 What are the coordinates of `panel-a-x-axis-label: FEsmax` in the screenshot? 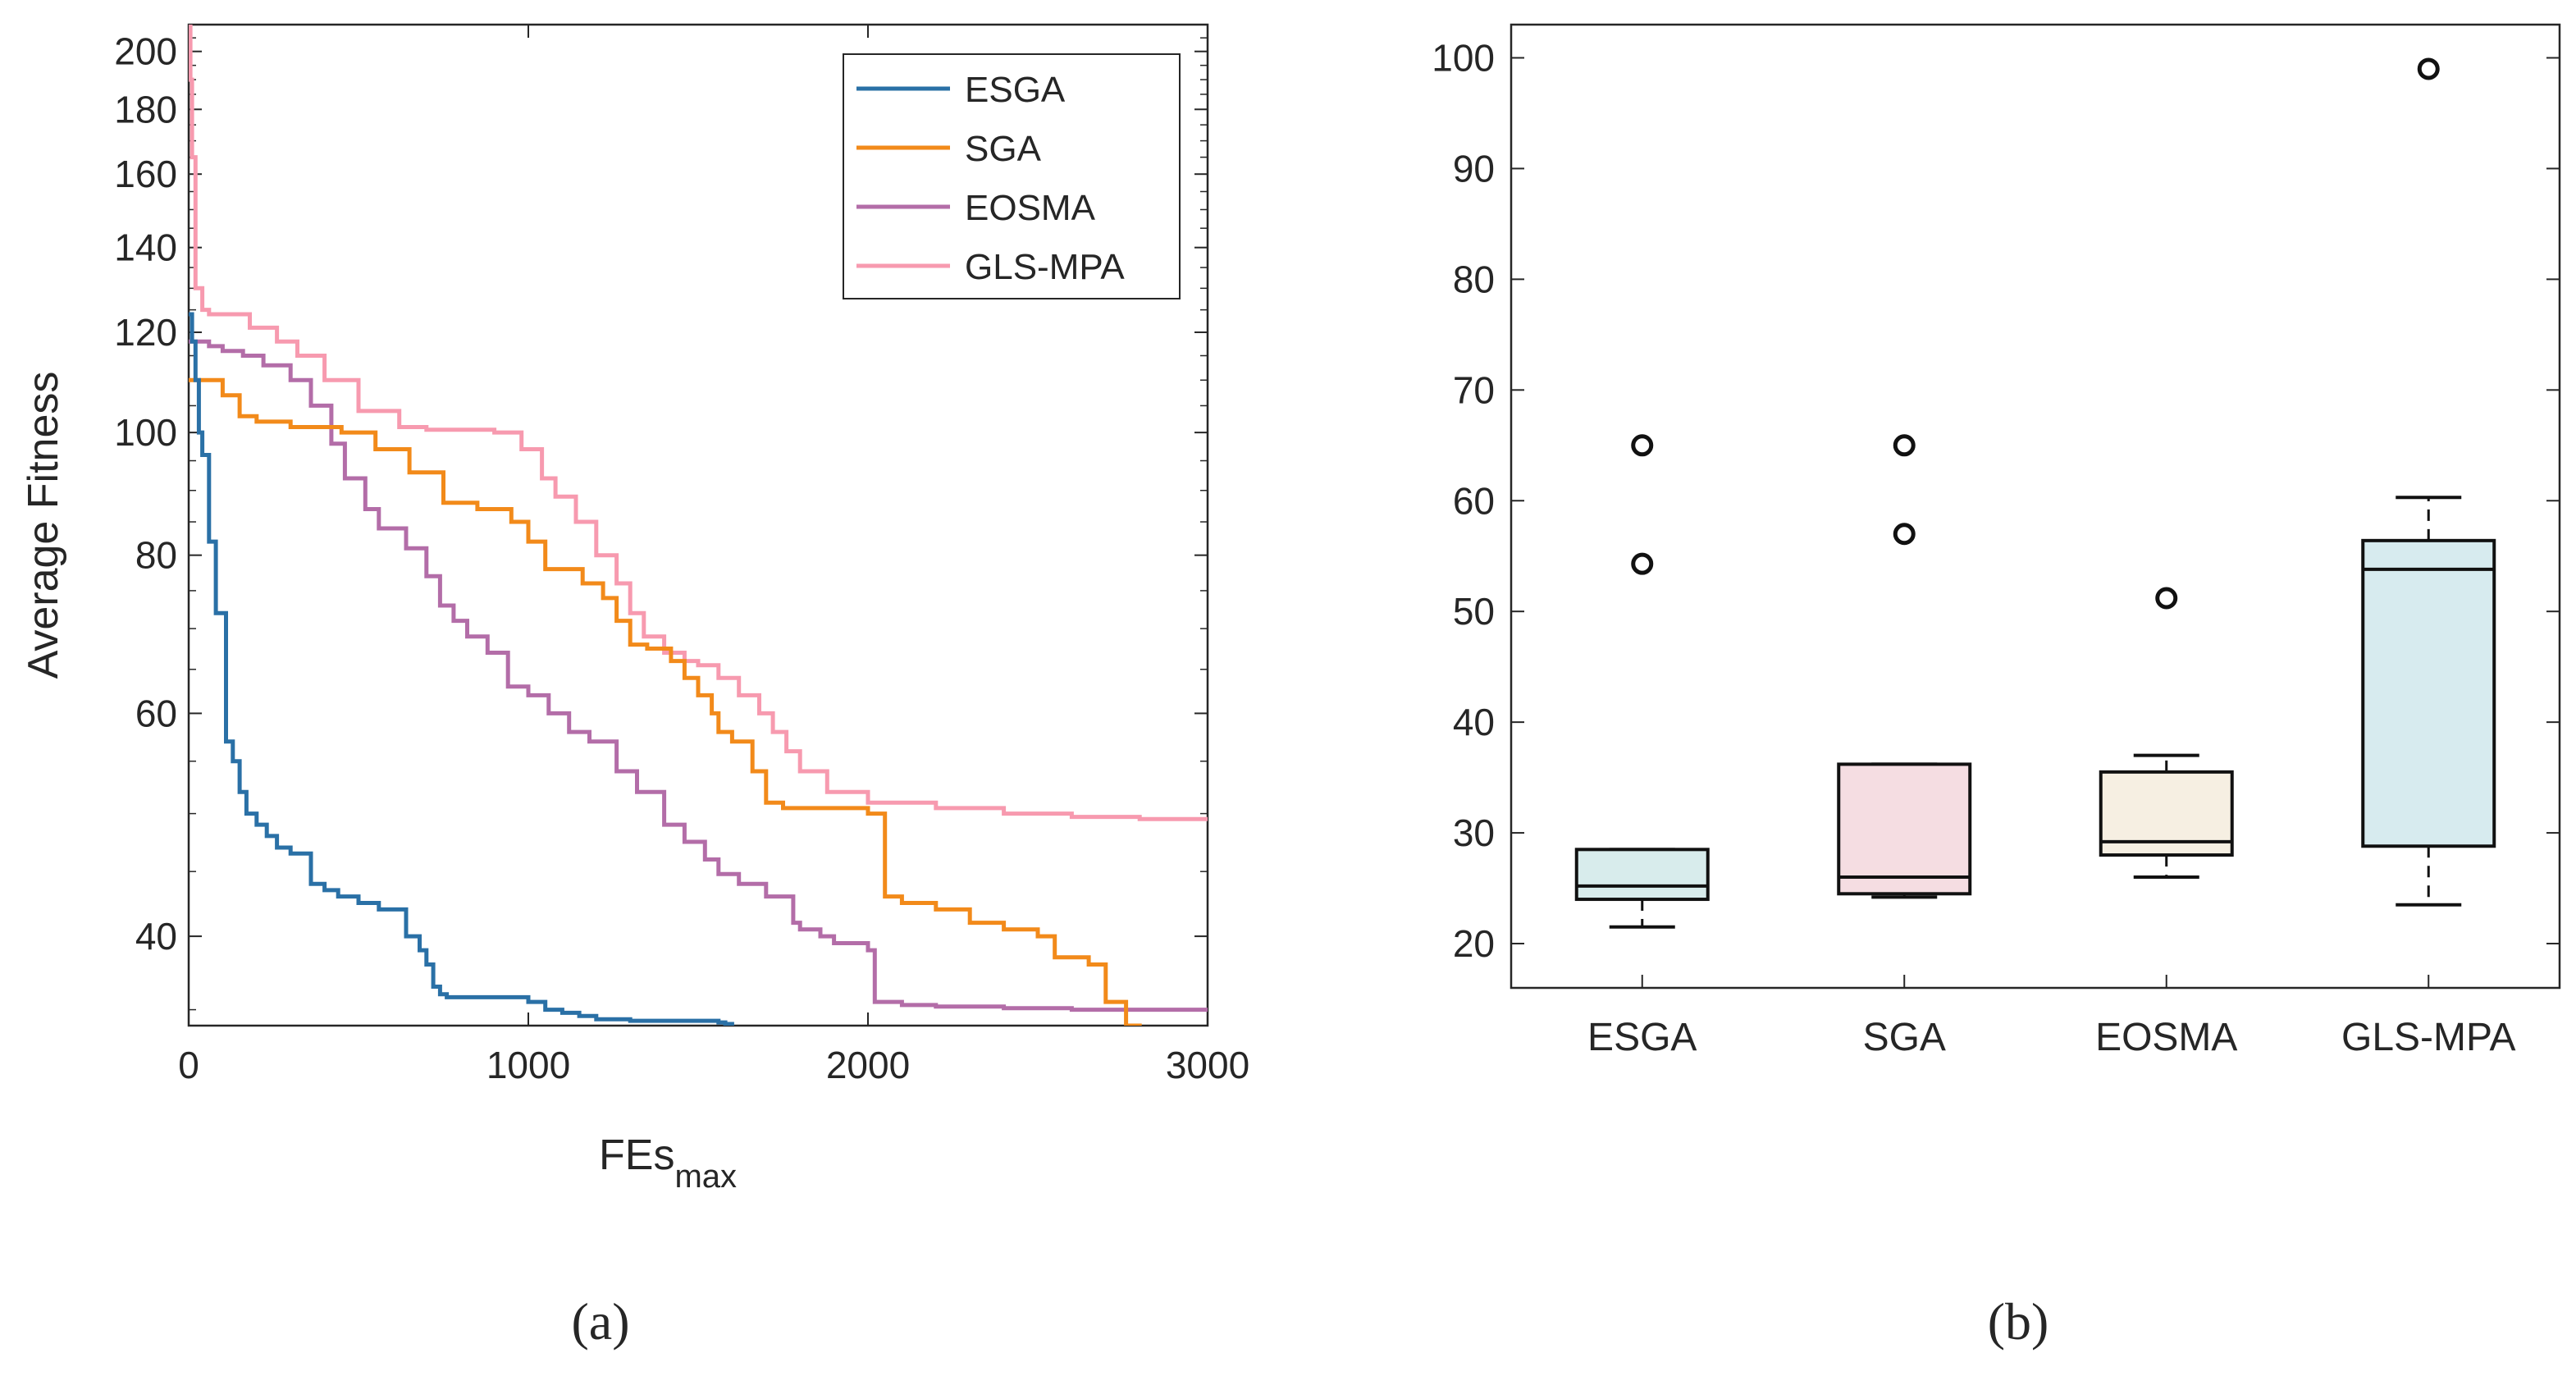 It's located at (668, 1163).